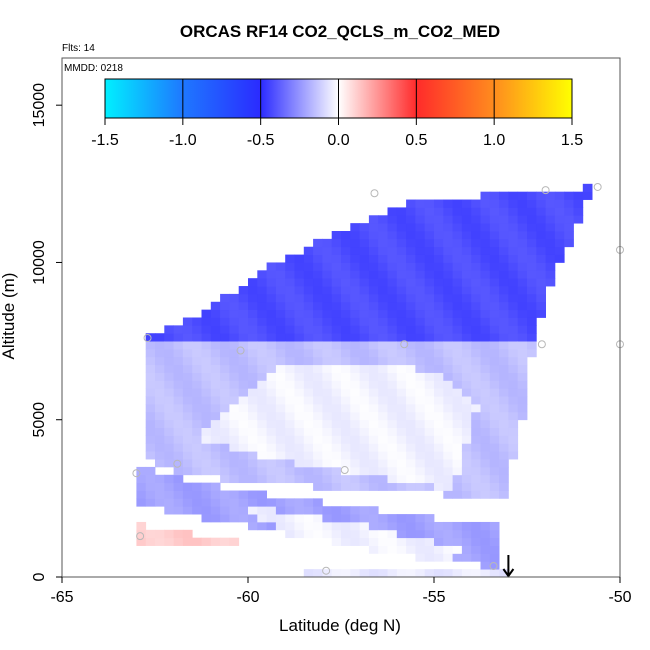 This screenshot has width=650, height=650. What do you see at coordinates (140, 536) in the screenshot?
I see `sample-point` at bounding box center [140, 536].